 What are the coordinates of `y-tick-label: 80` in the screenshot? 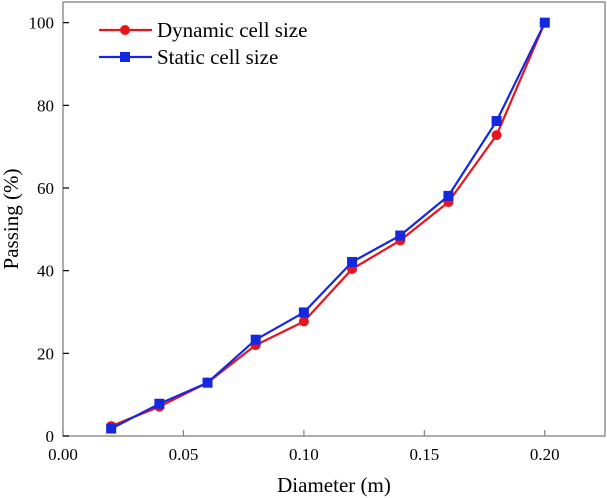 It's located at (45, 105).